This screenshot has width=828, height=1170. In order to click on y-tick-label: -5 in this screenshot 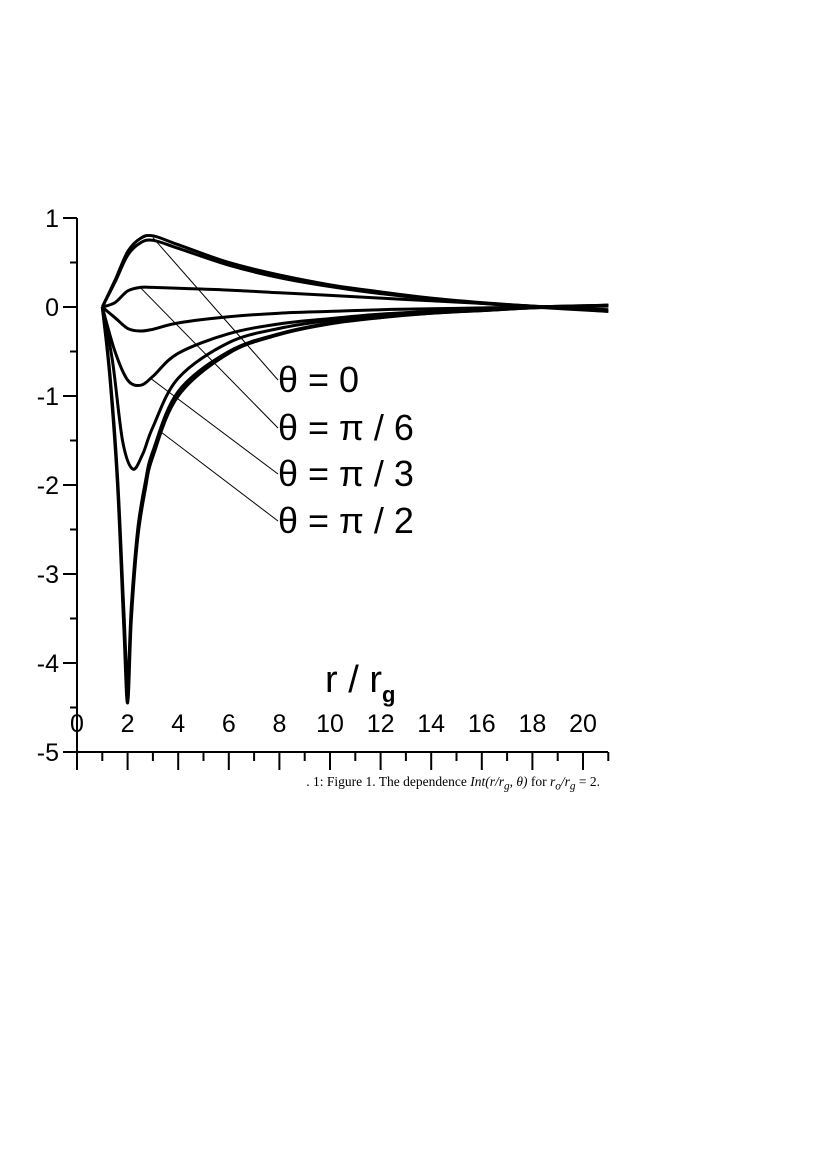, I will do `click(48, 753)`.